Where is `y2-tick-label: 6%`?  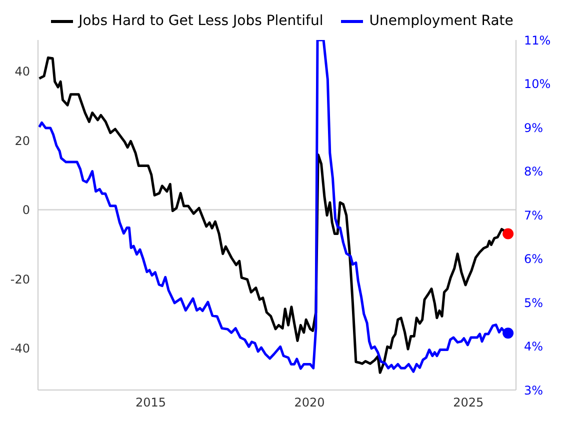
y2-tick-label: 6% is located at coordinates (534, 259).